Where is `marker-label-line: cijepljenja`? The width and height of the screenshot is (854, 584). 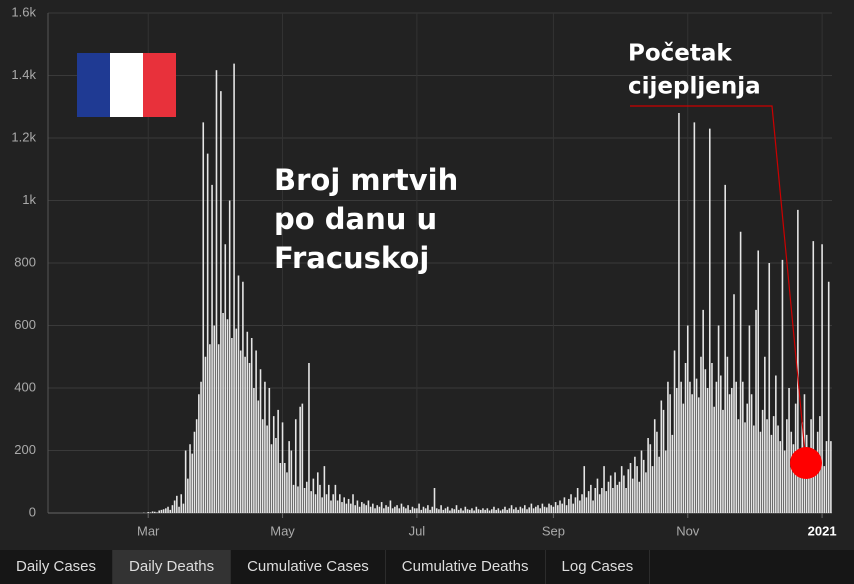 marker-label-line: cijepljenja is located at coordinates (694, 87).